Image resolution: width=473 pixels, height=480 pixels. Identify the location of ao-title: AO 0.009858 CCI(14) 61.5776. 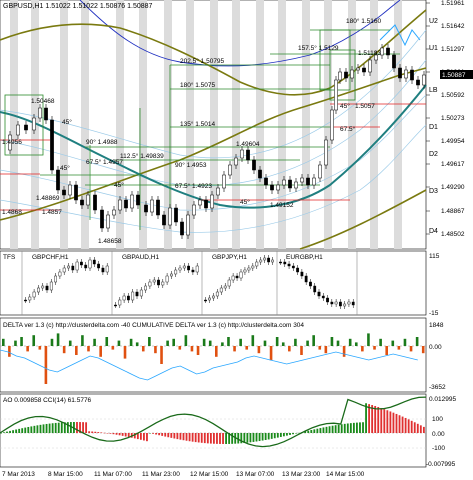
(47, 400).